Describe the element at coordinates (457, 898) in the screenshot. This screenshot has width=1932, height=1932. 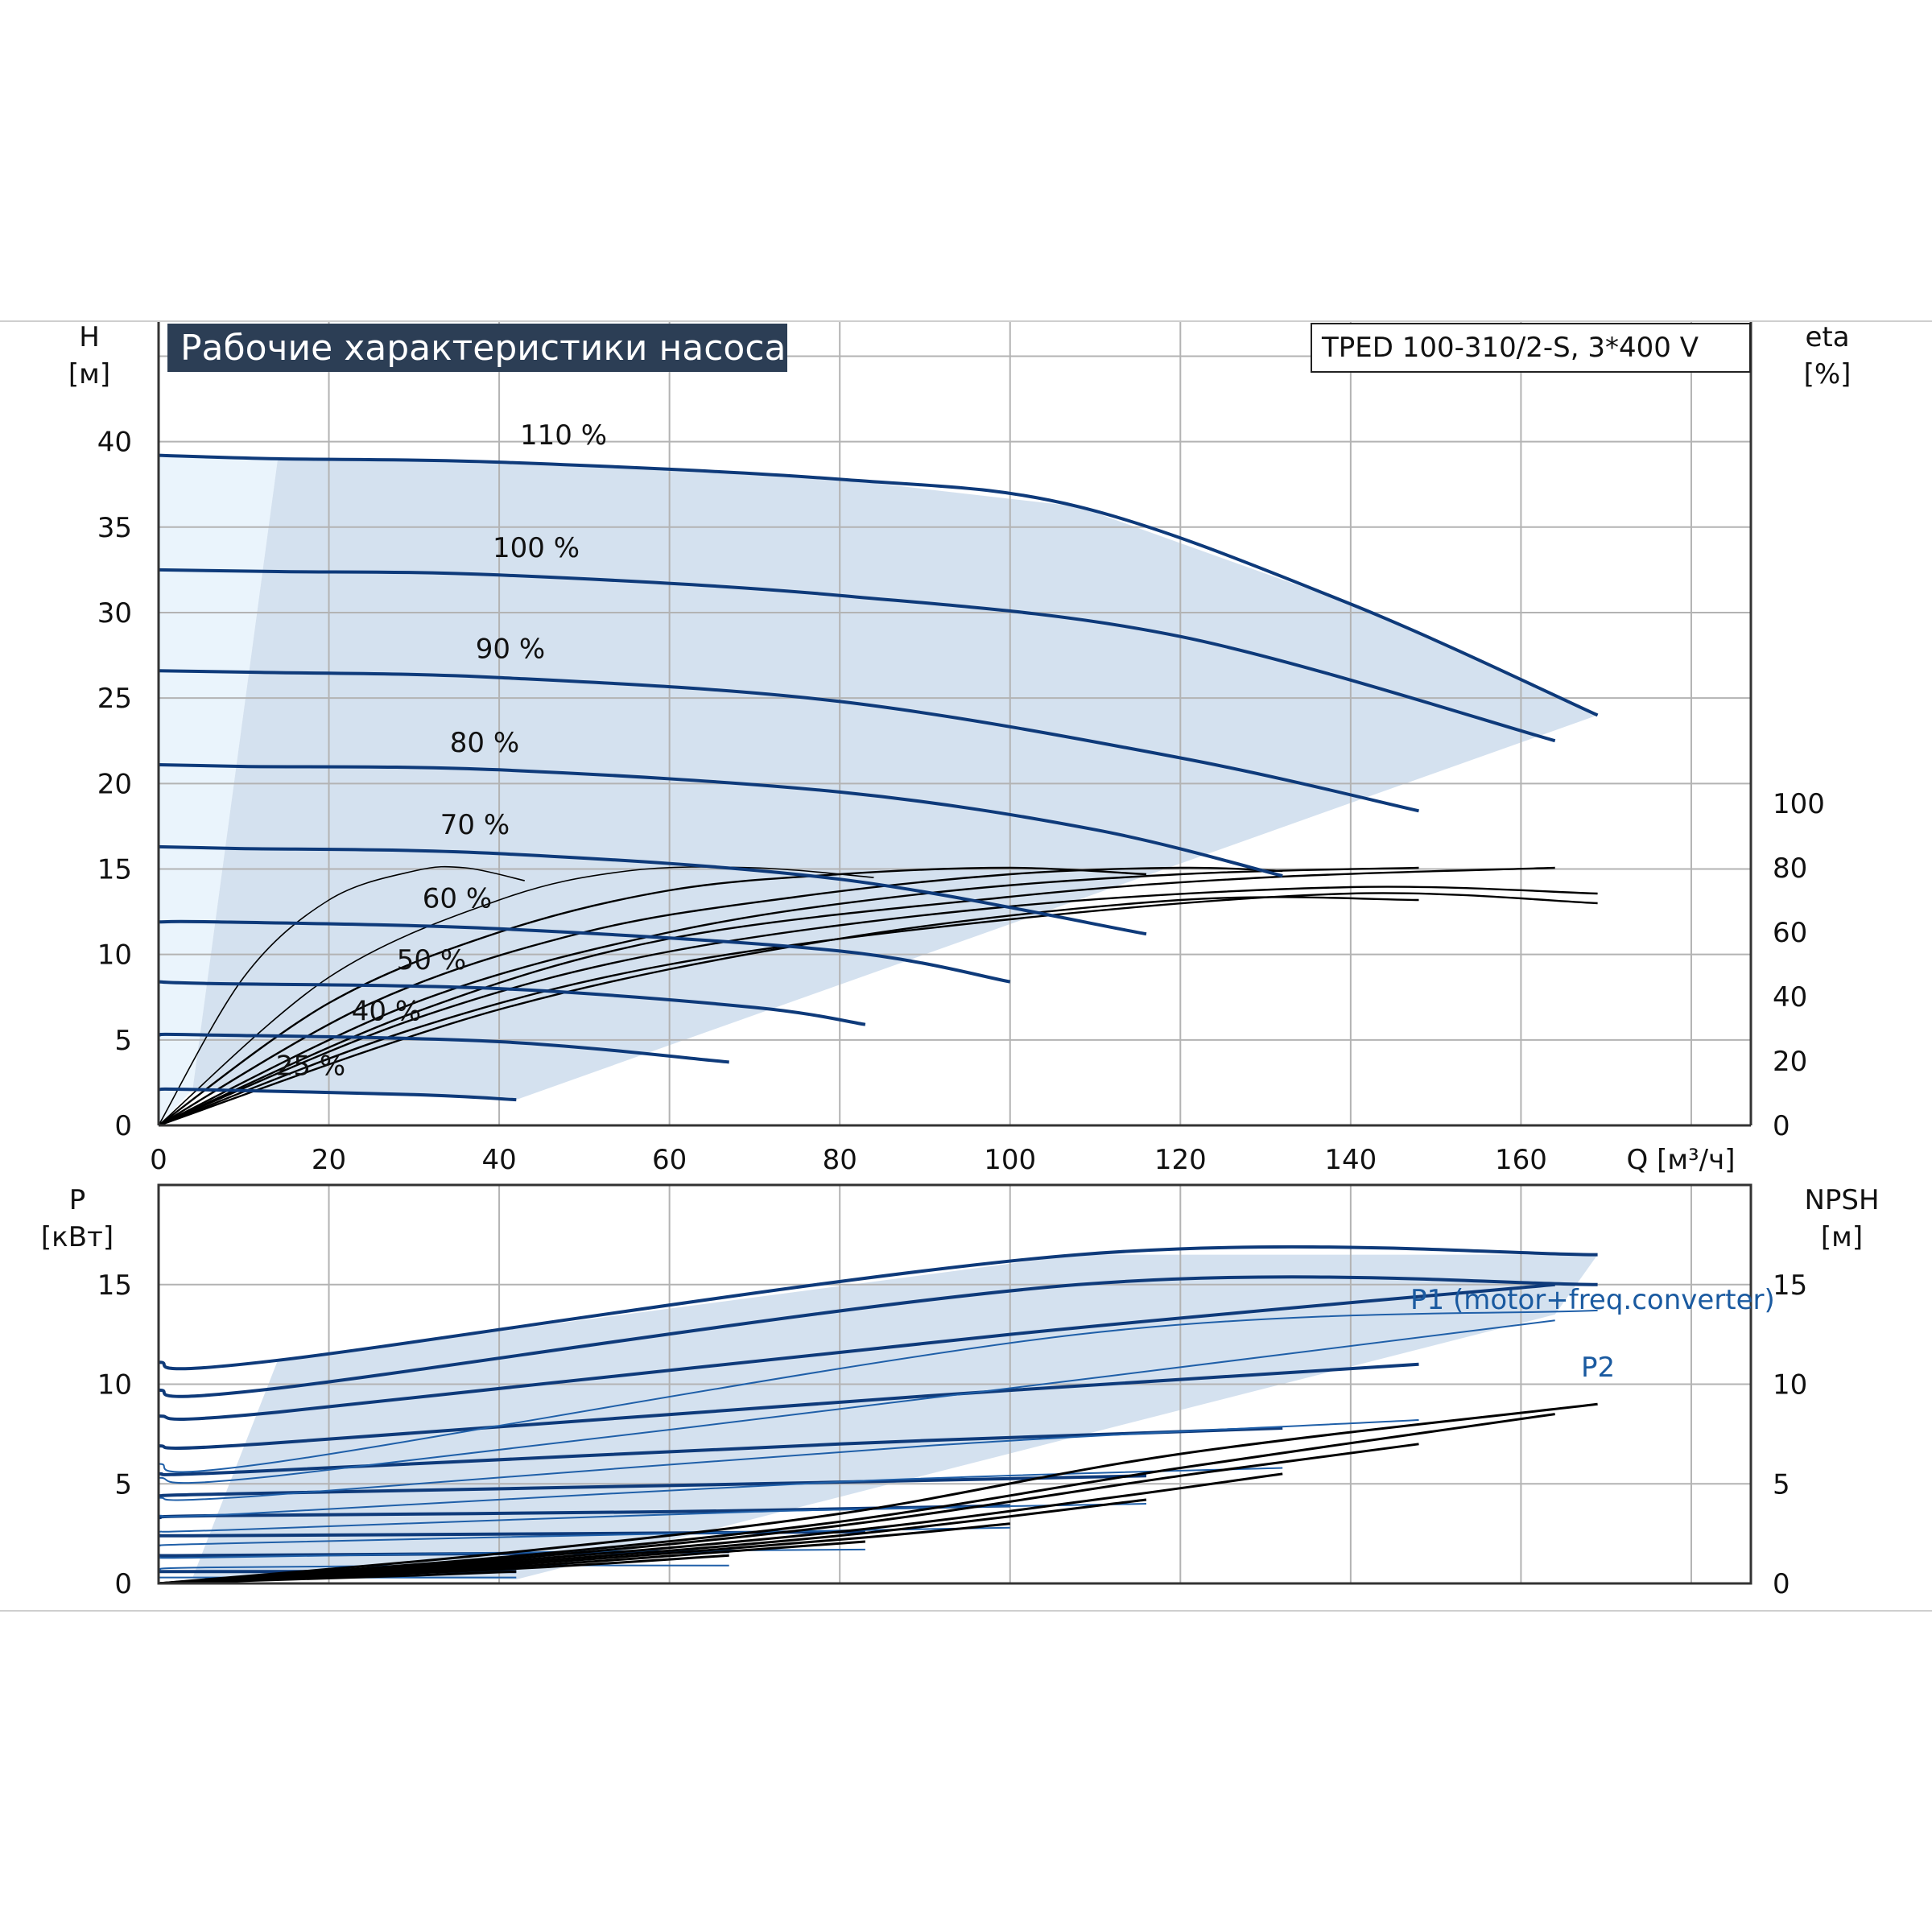
I see `speed-label: 60 %` at that location.